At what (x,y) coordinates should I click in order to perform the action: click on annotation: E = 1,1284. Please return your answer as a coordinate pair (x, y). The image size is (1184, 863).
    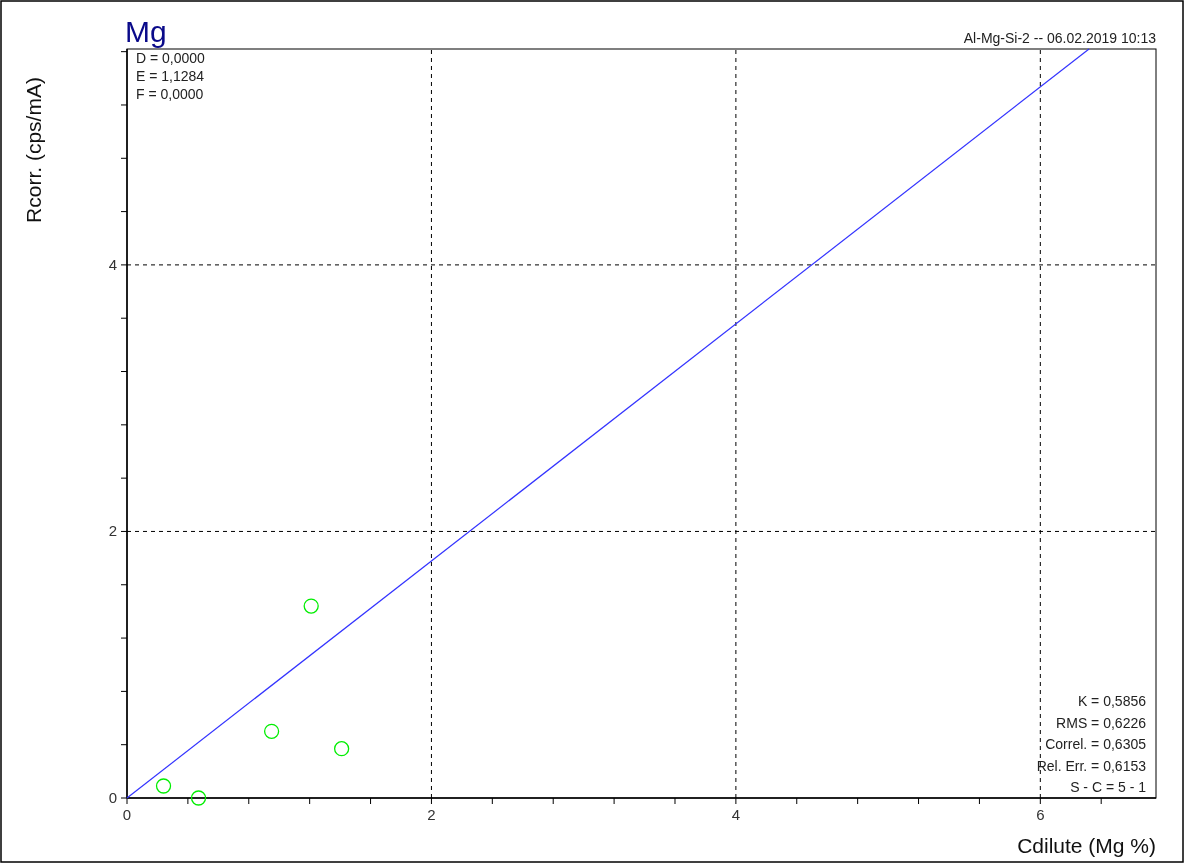
    Looking at the image, I should click on (170, 76).